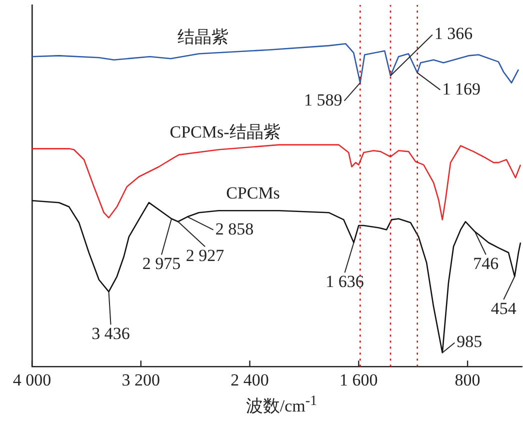 The image size is (523, 423). I want to click on annotation: 2 927, so click(205, 256).